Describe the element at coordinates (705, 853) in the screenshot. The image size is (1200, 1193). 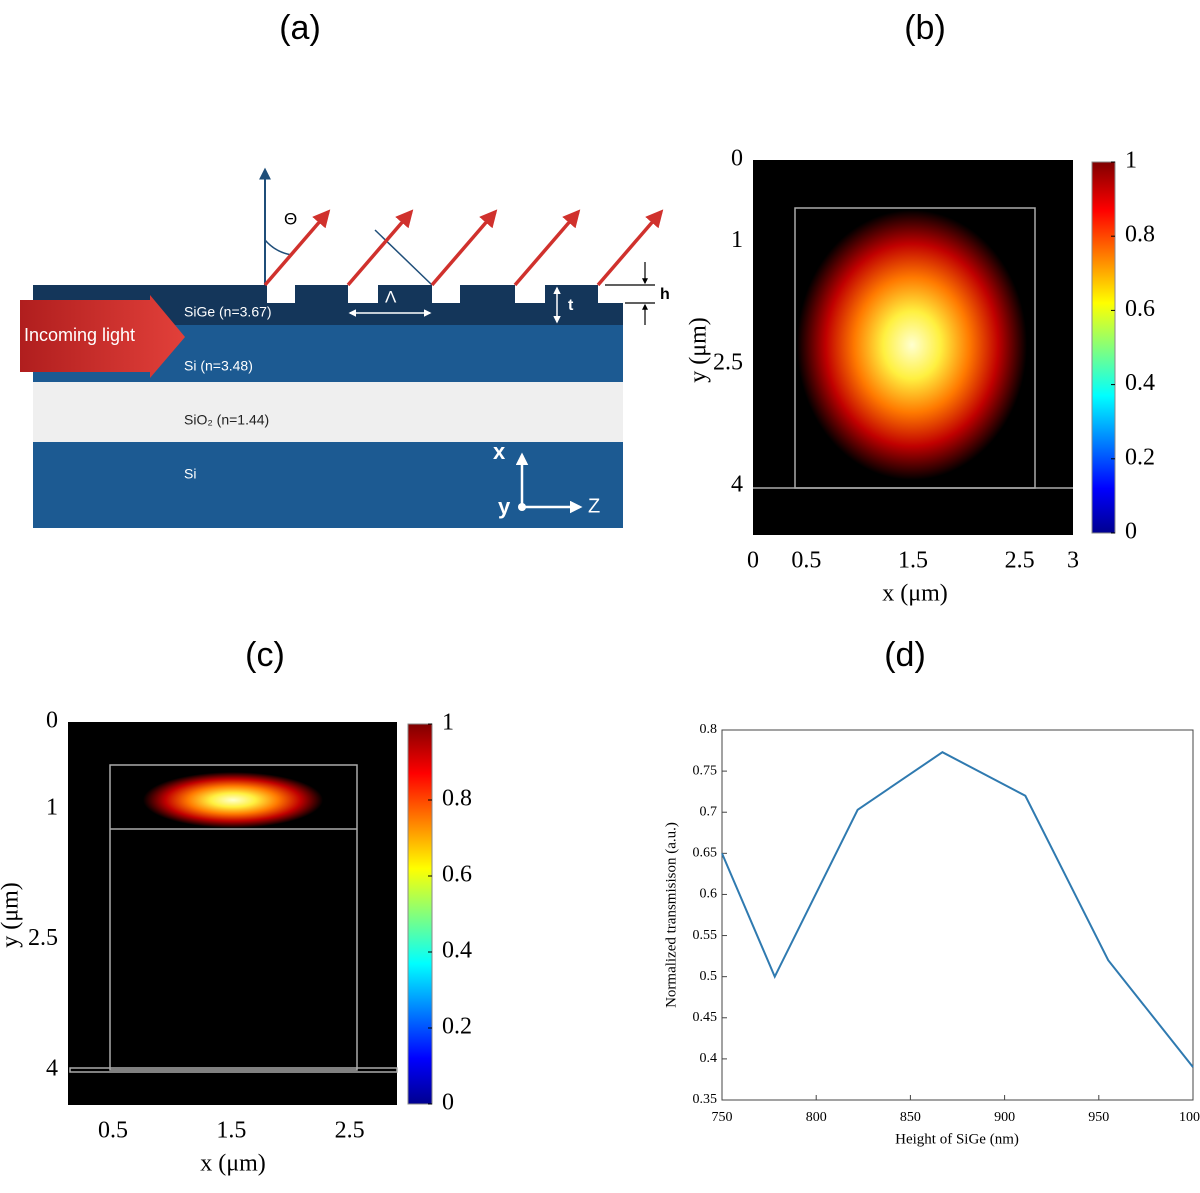
I see `y-tick-label: 0.65` at that location.